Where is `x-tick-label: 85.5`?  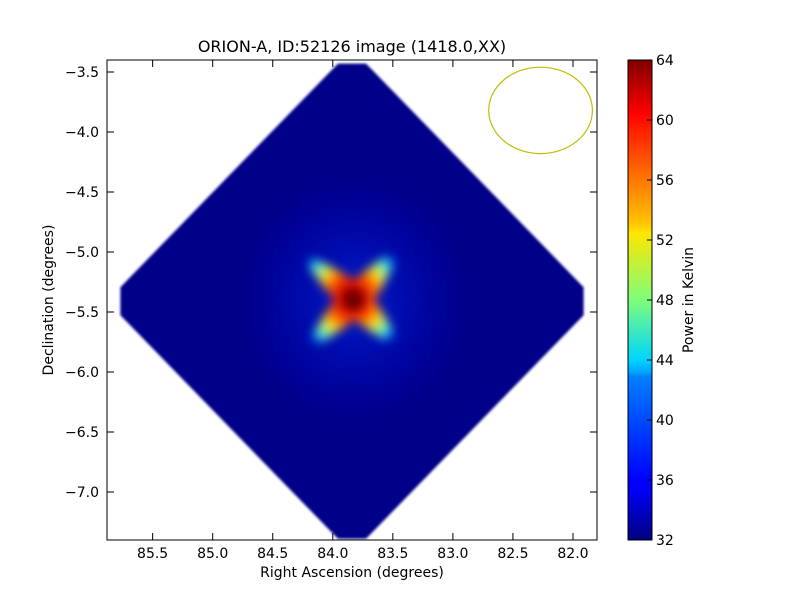
x-tick-label: 85.5 is located at coordinates (152, 554).